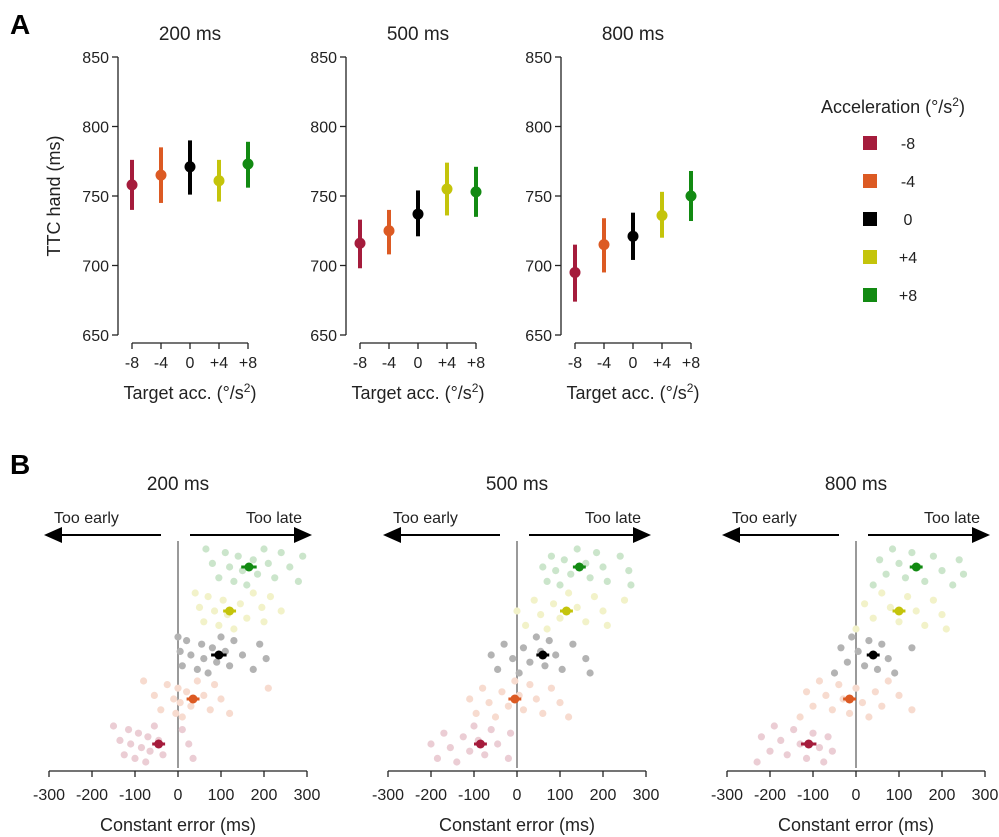 The image size is (999, 837). What do you see at coordinates (95, 58) in the screenshot?
I see `y-tick-label: 850` at bounding box center [95, 58].